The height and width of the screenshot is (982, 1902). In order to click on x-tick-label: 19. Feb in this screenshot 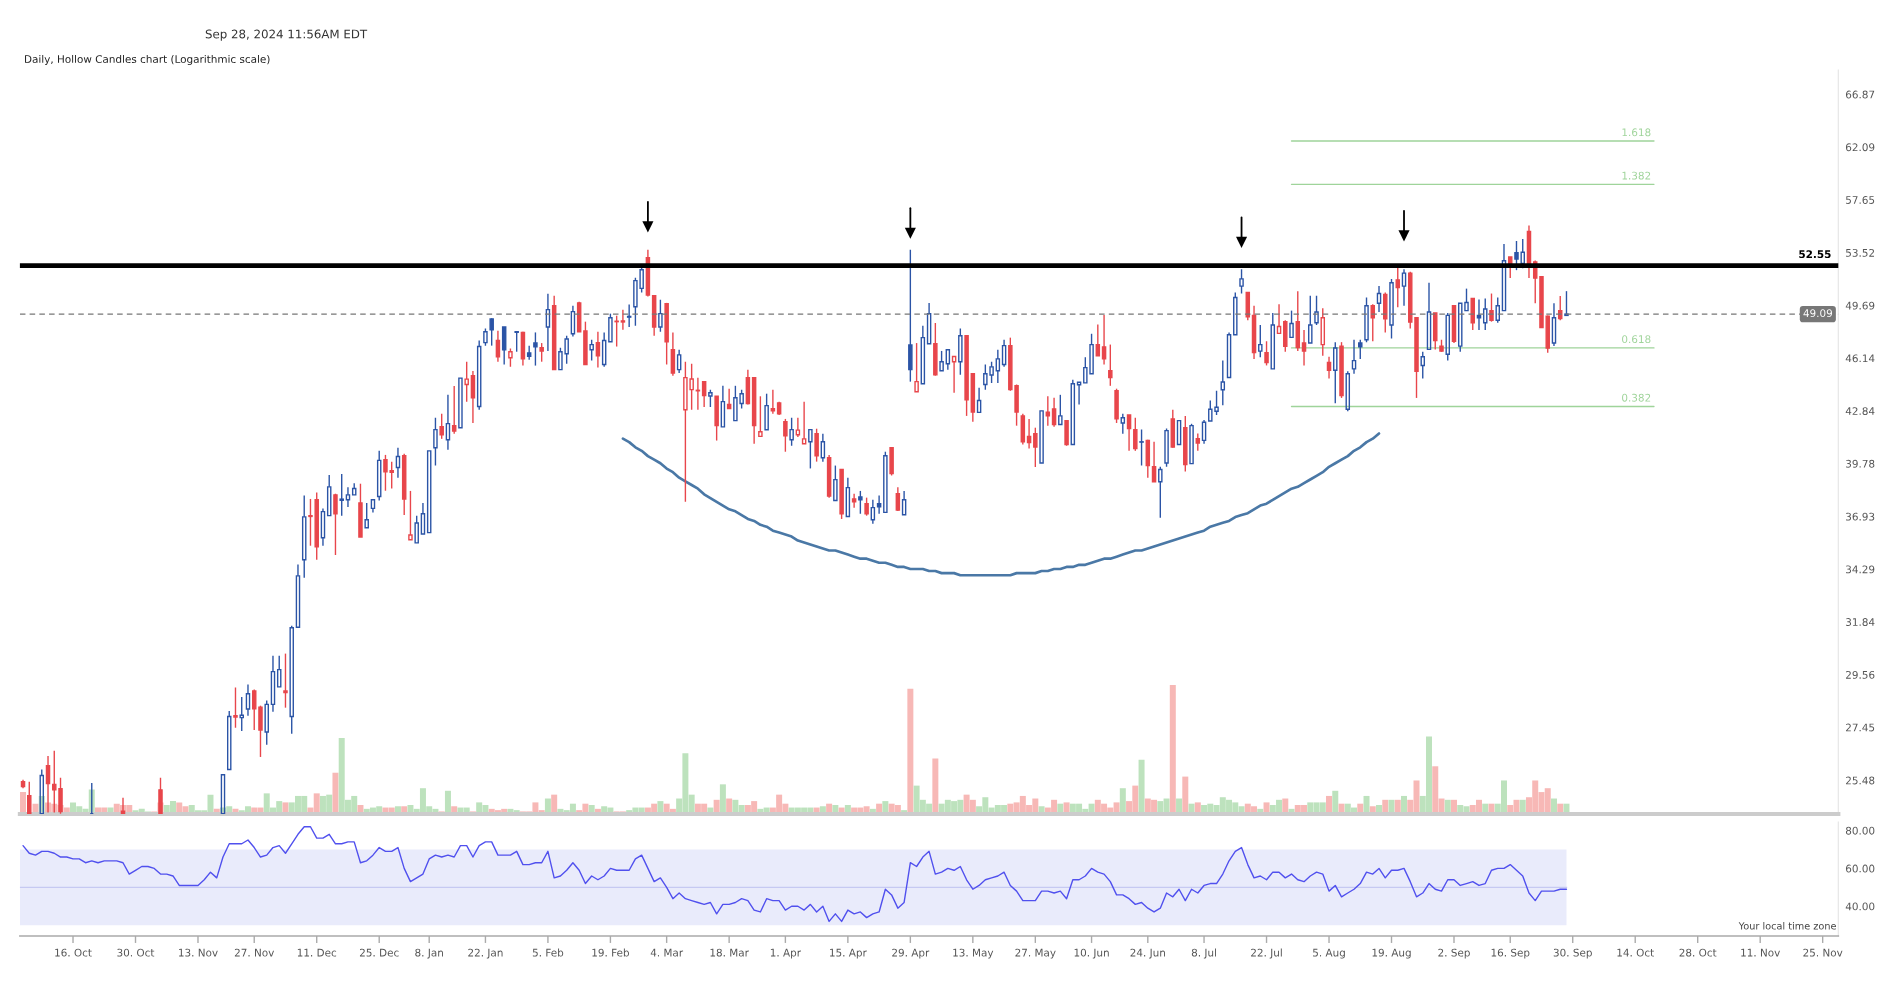, I will do `click(610, 952)`.